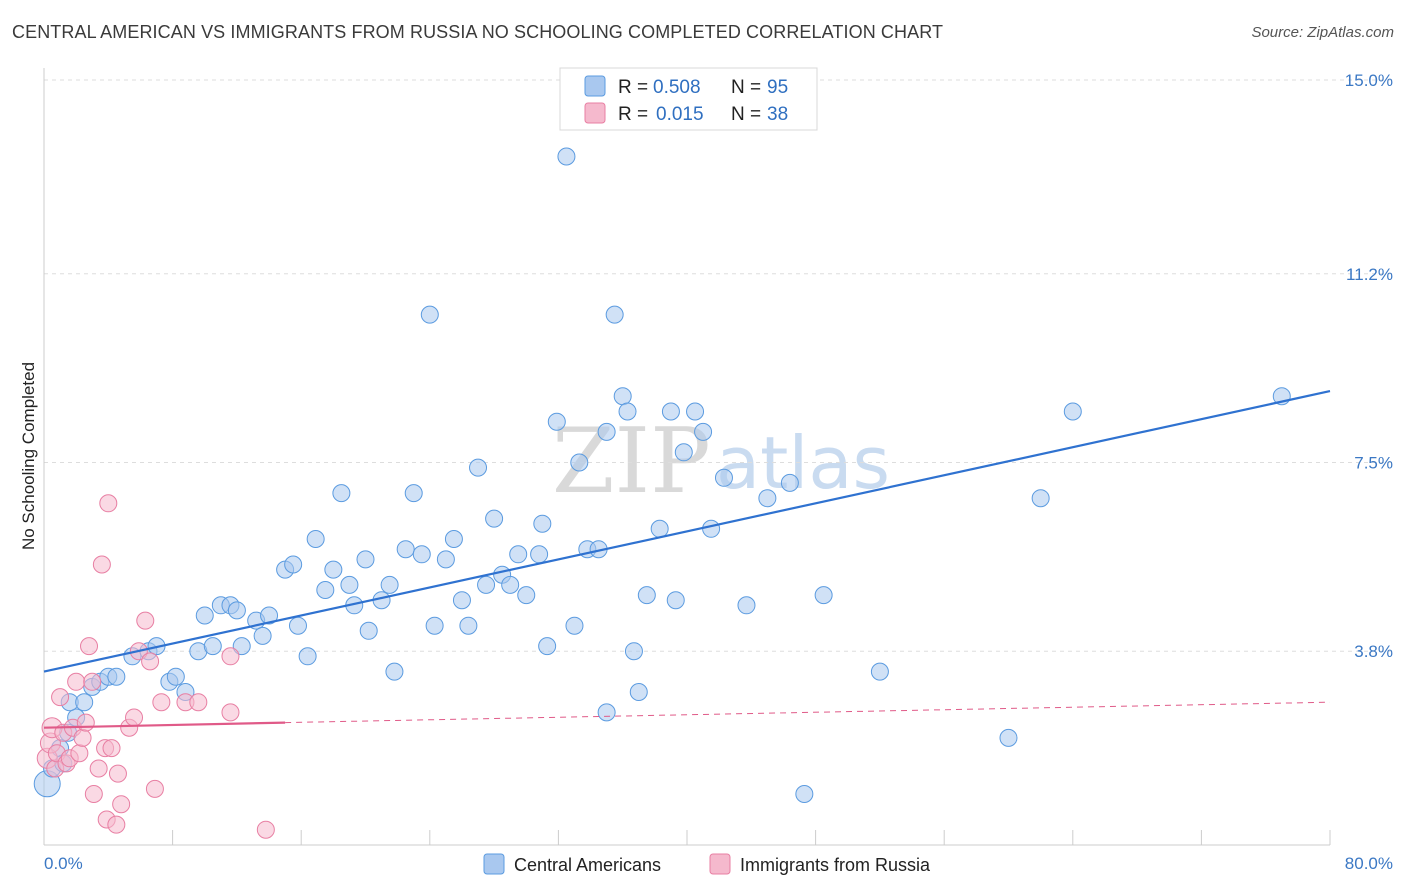  What do you see at coordinates (633, 114) in the screenshot?
I see `legend-r-label-2: R =` at bounding box center [633, 114].